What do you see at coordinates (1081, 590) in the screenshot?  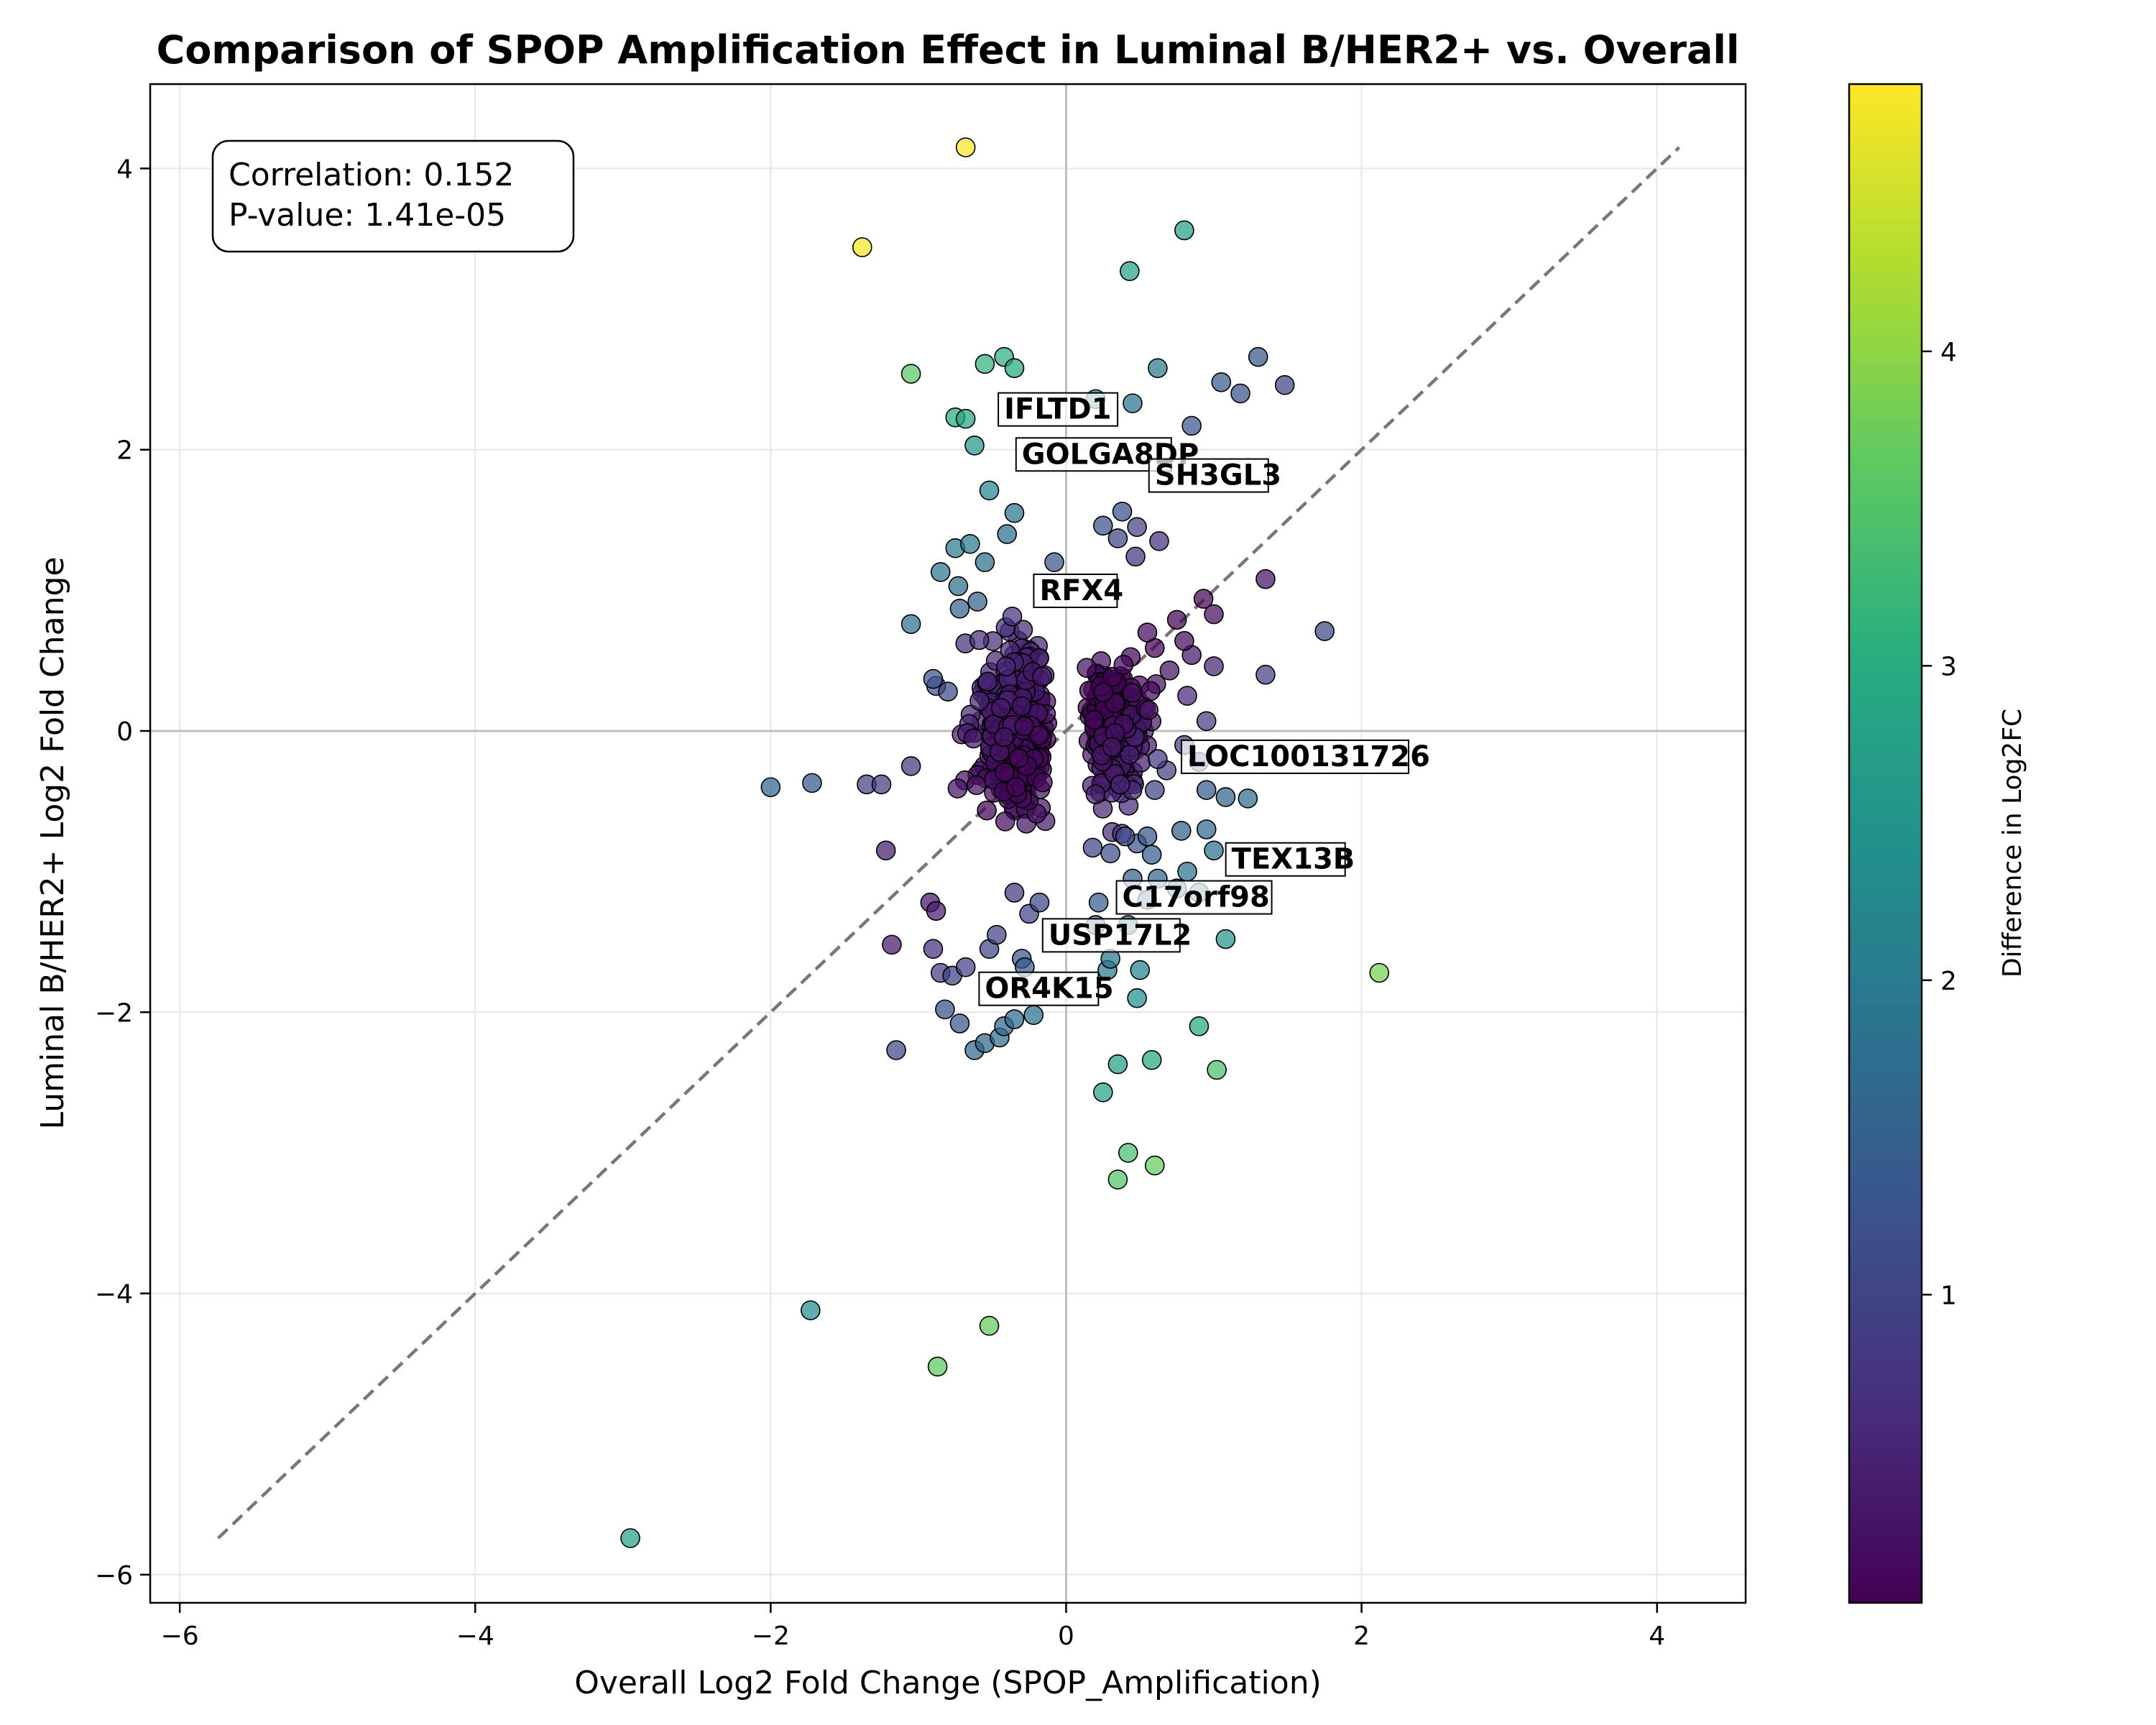 I see `gene-label: RFX4` at bounding box center [1081, 590].